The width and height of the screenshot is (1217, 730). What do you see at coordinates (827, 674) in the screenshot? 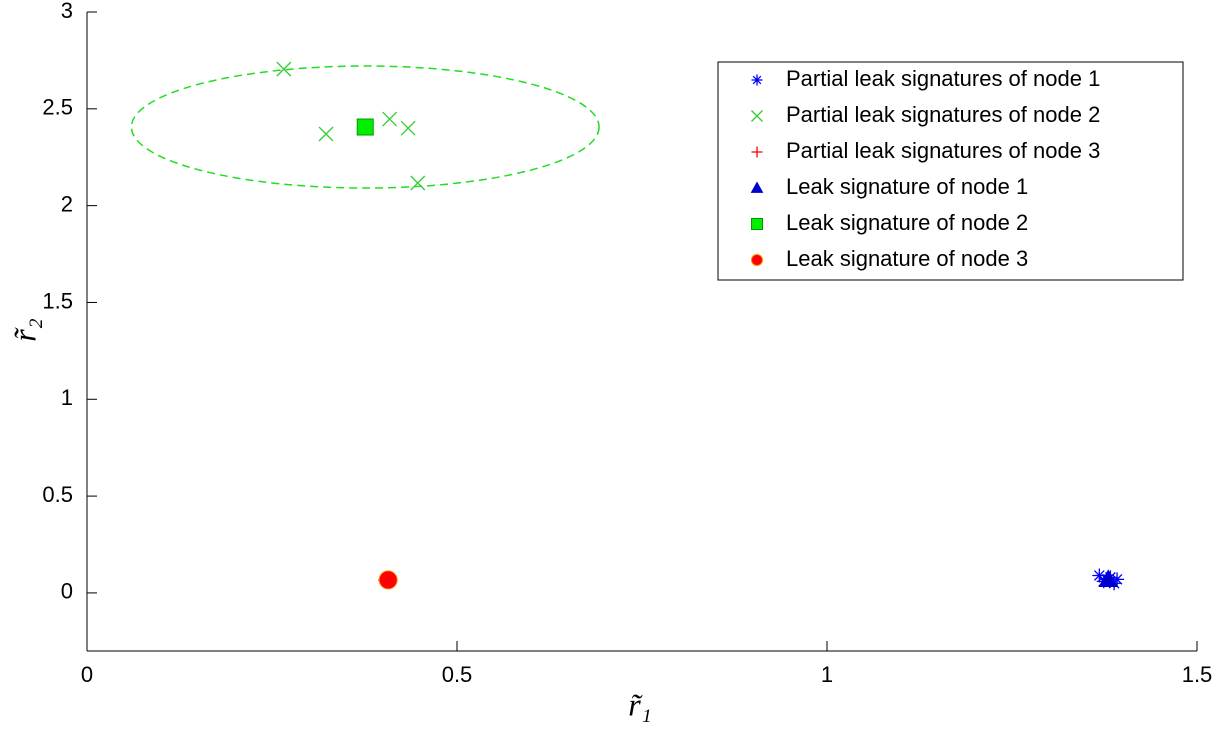
I see `x-tick-label: 1` at bounding box center [827, 674].